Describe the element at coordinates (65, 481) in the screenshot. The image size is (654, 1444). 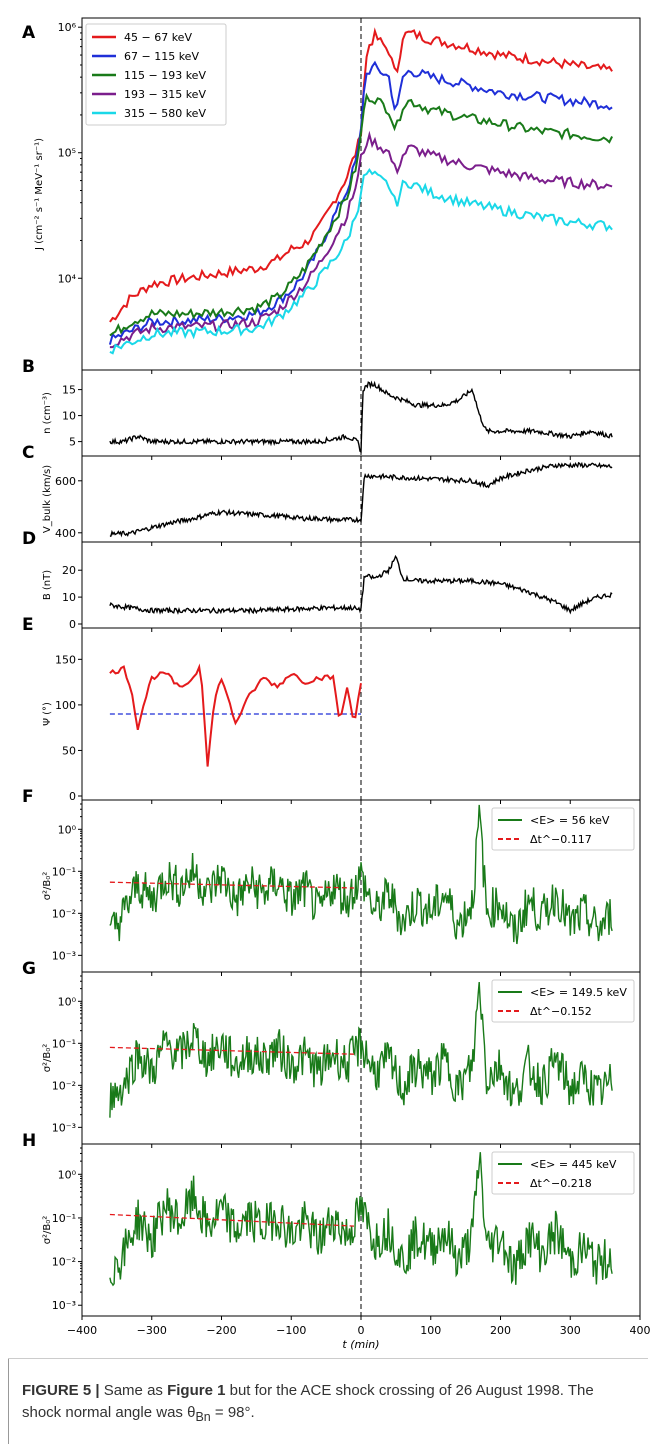
I see `y-tick-label-C: 600` at that location.